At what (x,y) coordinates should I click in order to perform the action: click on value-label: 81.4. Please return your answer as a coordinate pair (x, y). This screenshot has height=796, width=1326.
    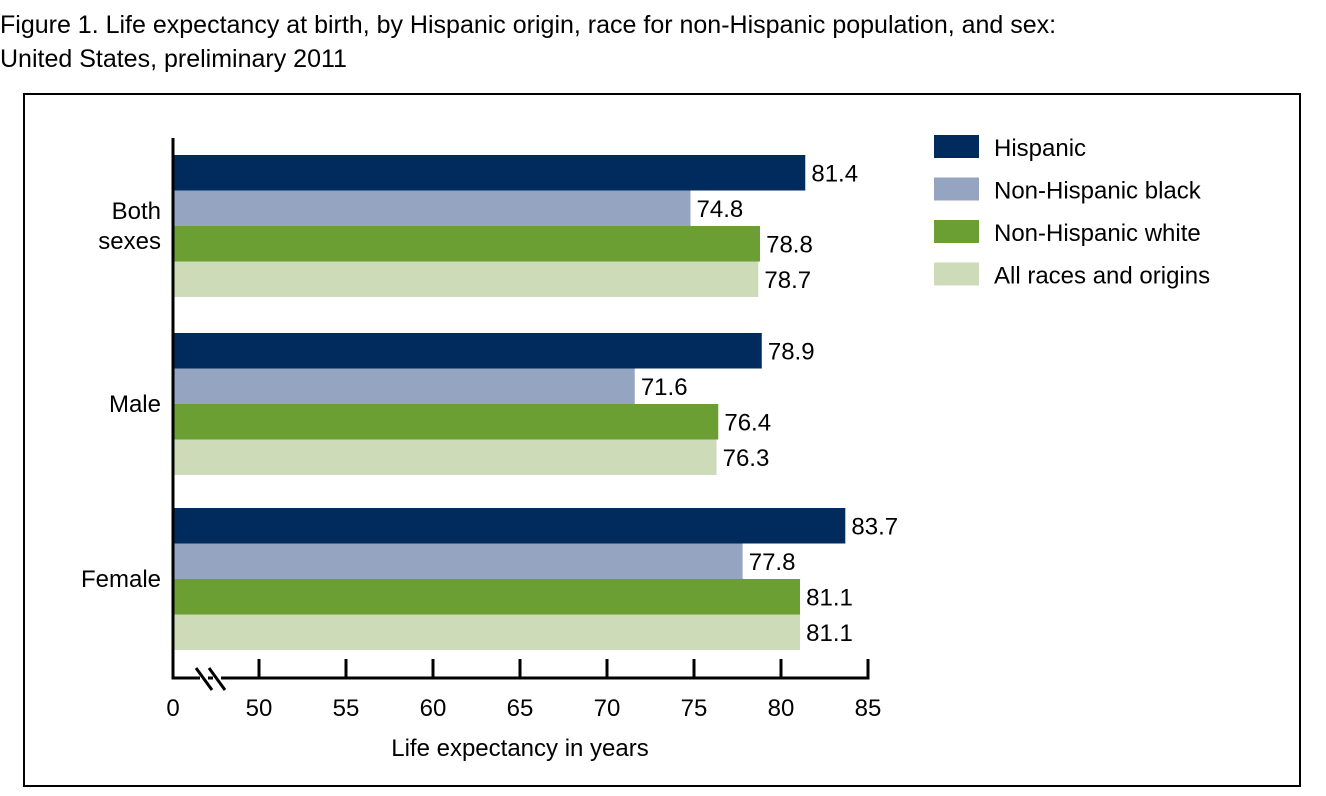
    Looking at the image, I should click on (834, 173).